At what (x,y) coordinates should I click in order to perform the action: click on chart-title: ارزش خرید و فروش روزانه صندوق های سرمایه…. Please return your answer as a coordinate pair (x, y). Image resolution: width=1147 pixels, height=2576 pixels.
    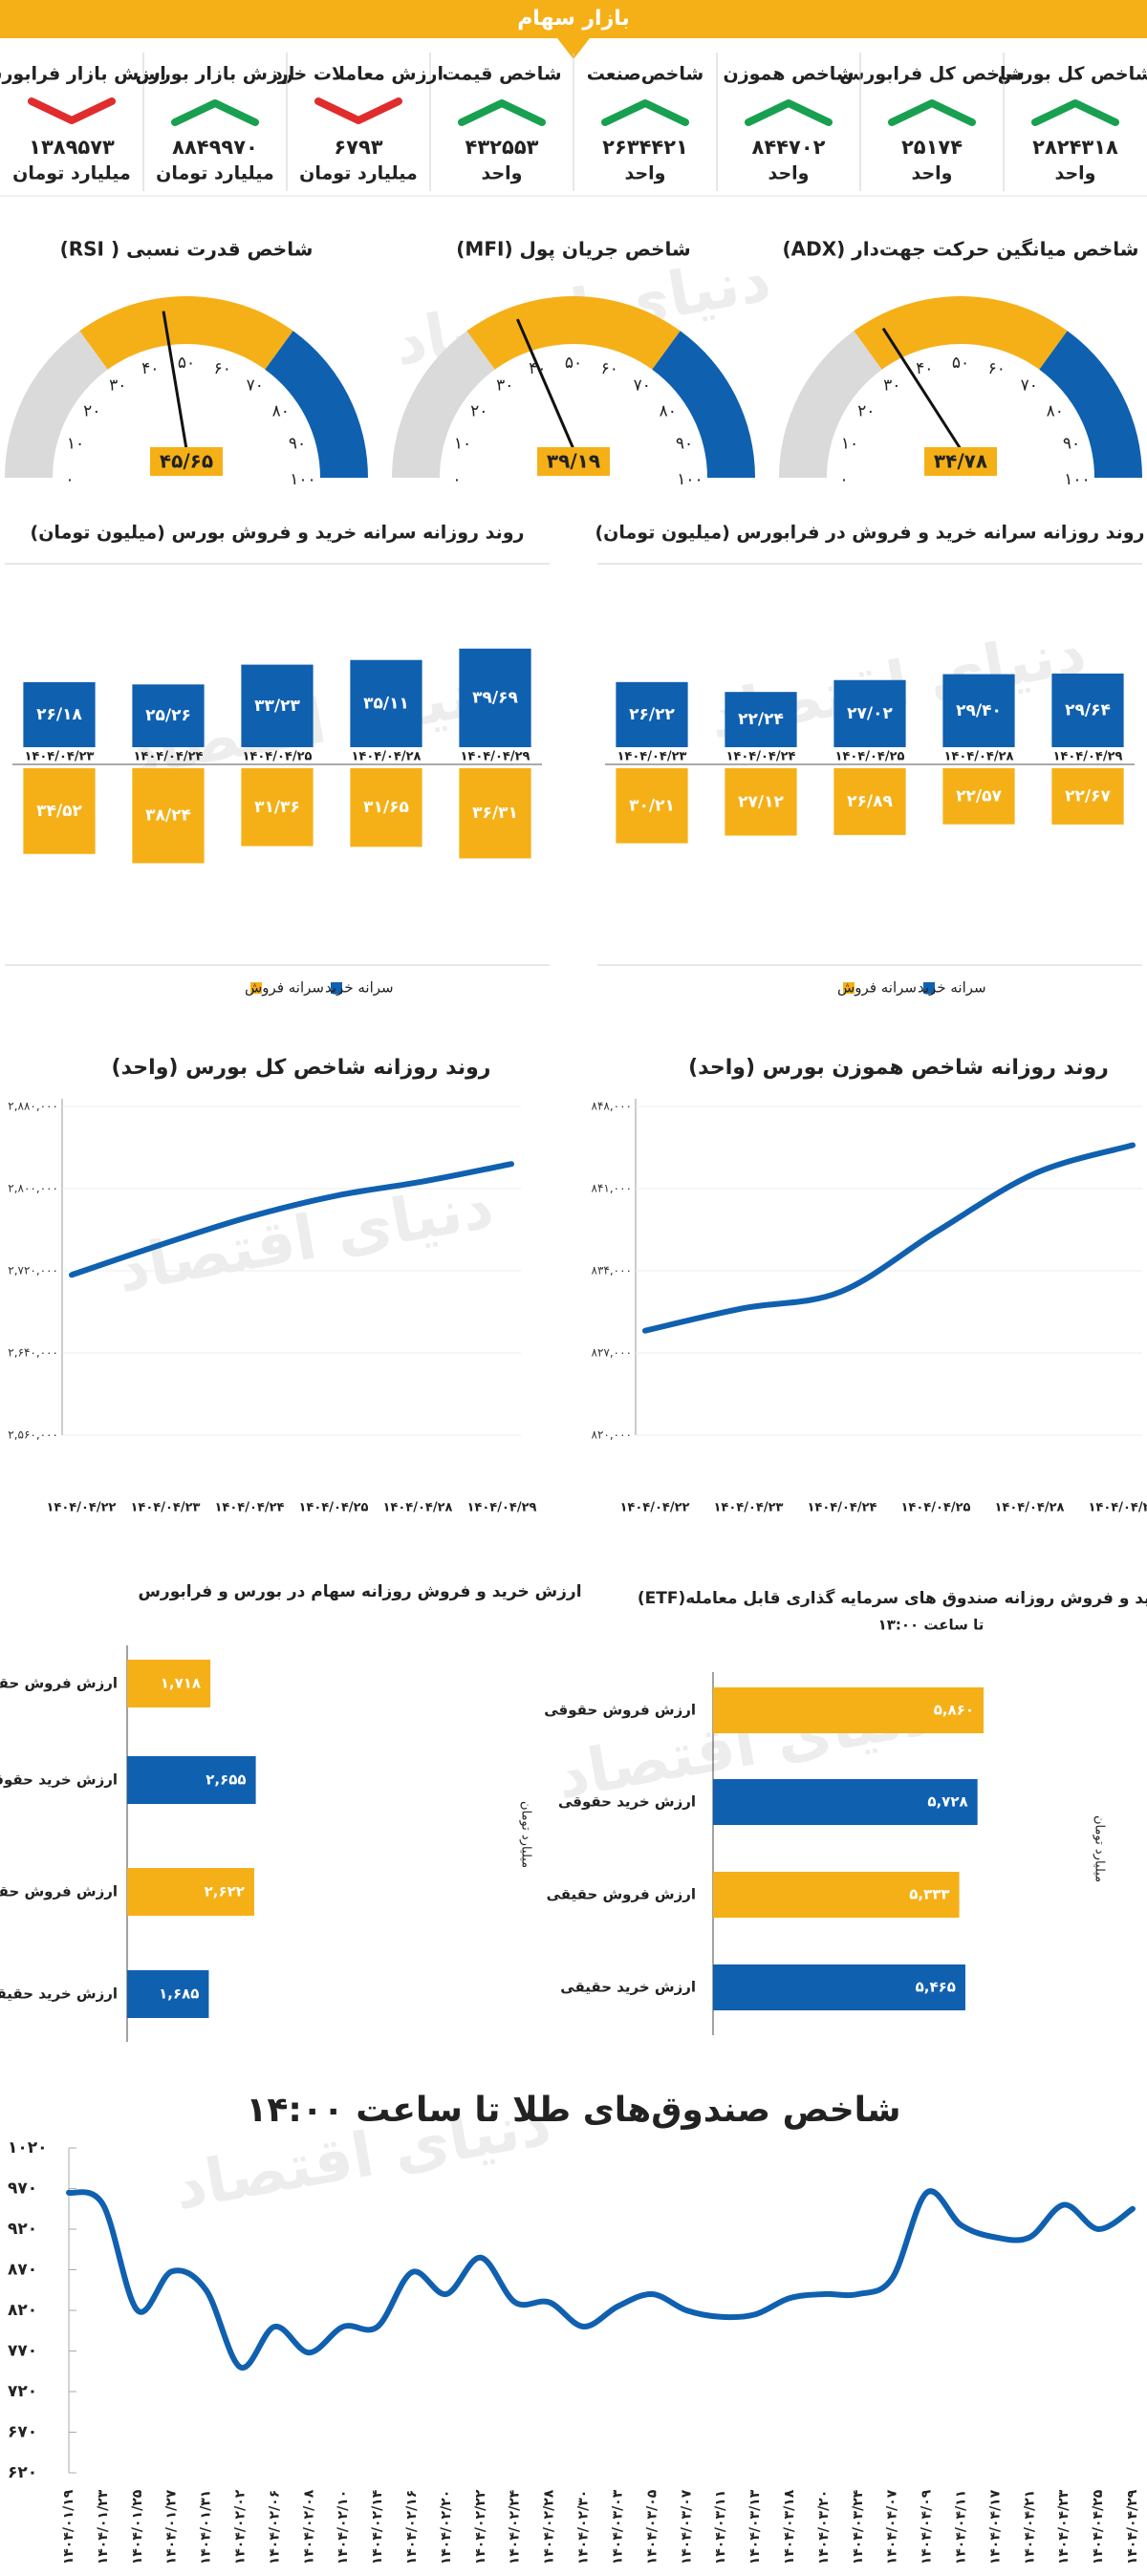
    Looking at the image, I should click on (892, 1598).